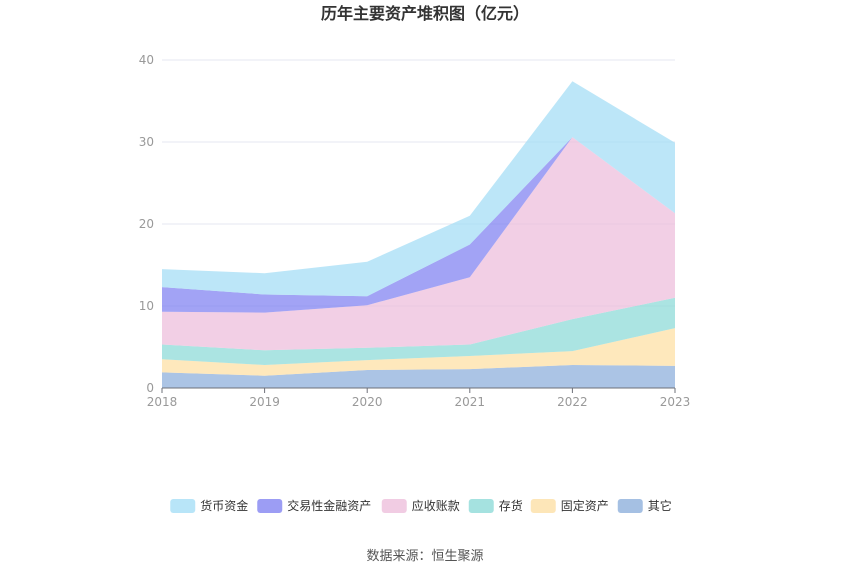 Image resolution: width=850 pixels, height=575 pixels. I want to click on legend-item: 其它, so click(644, 505).